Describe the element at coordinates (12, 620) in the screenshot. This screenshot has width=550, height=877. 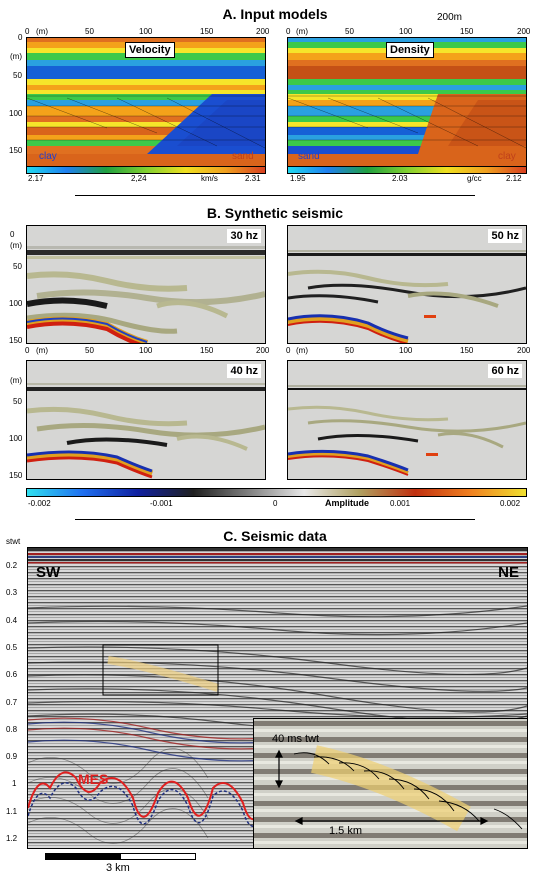
I see `twt-tick: 0.4` at that location.